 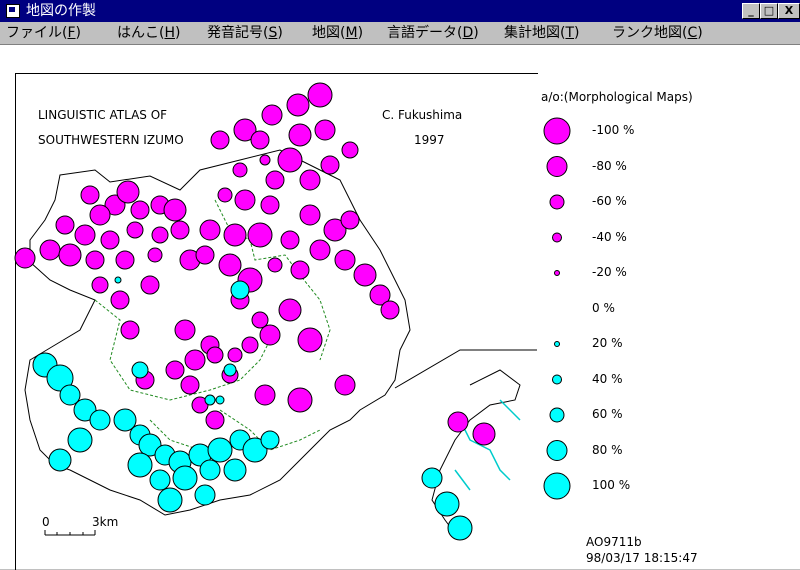 What do you see at coordinates (13, 11) in the screenshot?
I see `window-icon` at bounding box center [13, 11].